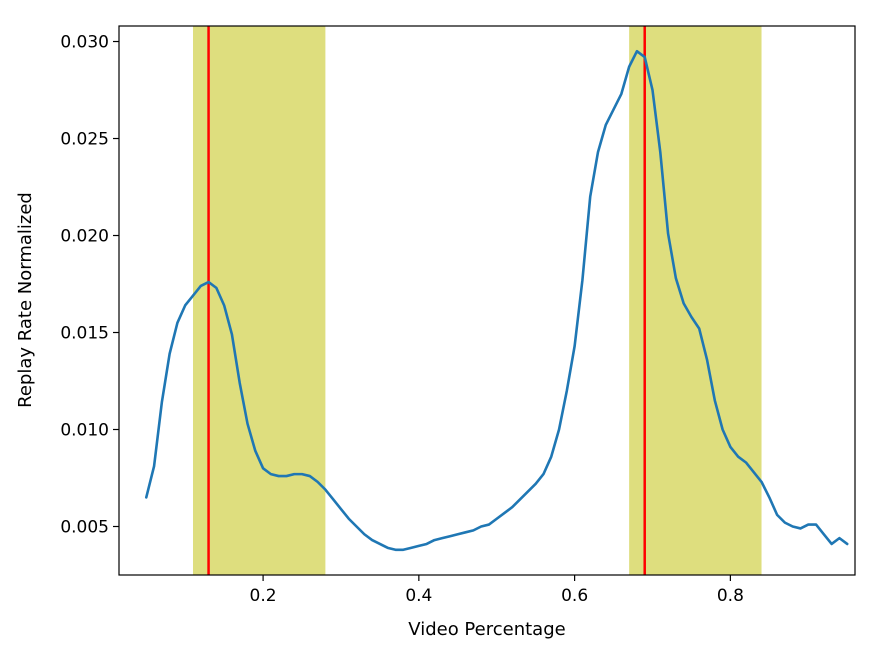  Describe the element at coordinates (486, 629) in the screenshot. I see `x-axis-title: Video Percentage` at that location.